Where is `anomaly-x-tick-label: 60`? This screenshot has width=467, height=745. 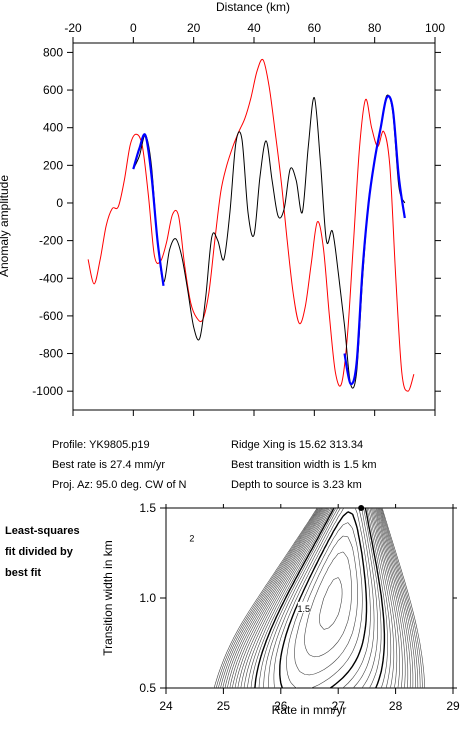 anomaly-x-tick-label: 60 is located at coordinates (315, 28).